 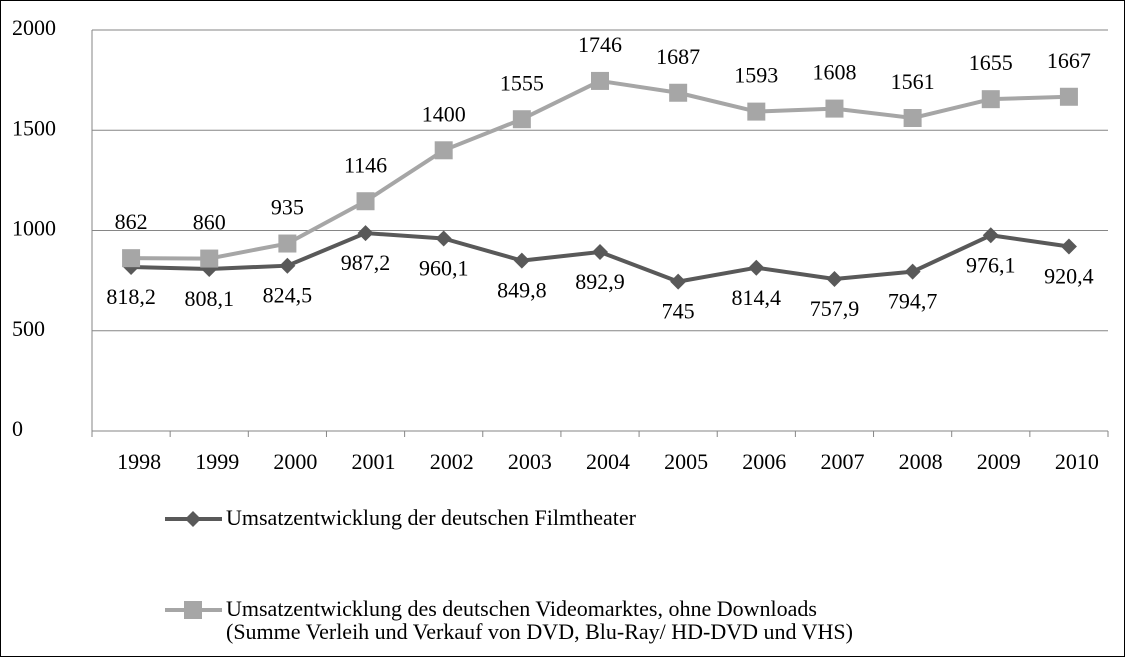 I want to click on data-label: 818,2, so click(x=131, y=296).